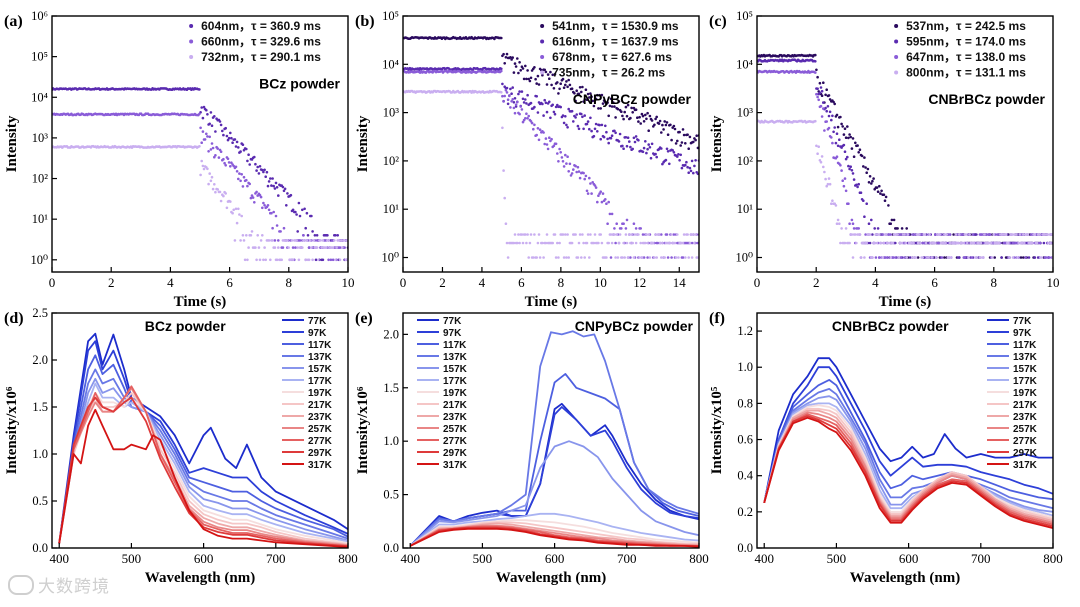 The height and width of the screenshot is (607, 1080). Describe the element at coordinates (542, 41) in the screenshot. I see `legend-marker` at that location.